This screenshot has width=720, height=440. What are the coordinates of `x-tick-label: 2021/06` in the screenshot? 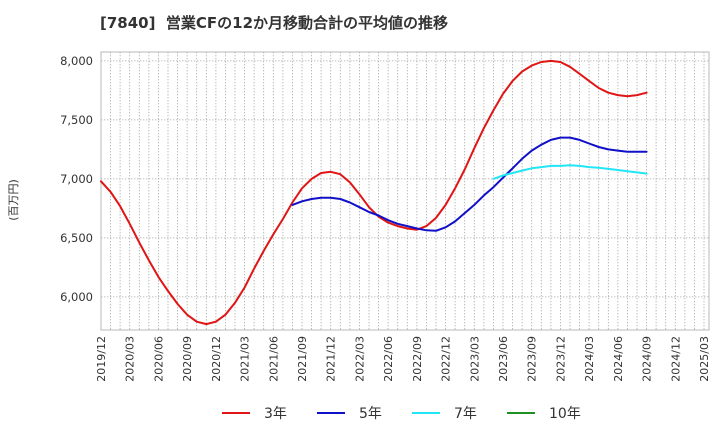 It's located at (273, 359).